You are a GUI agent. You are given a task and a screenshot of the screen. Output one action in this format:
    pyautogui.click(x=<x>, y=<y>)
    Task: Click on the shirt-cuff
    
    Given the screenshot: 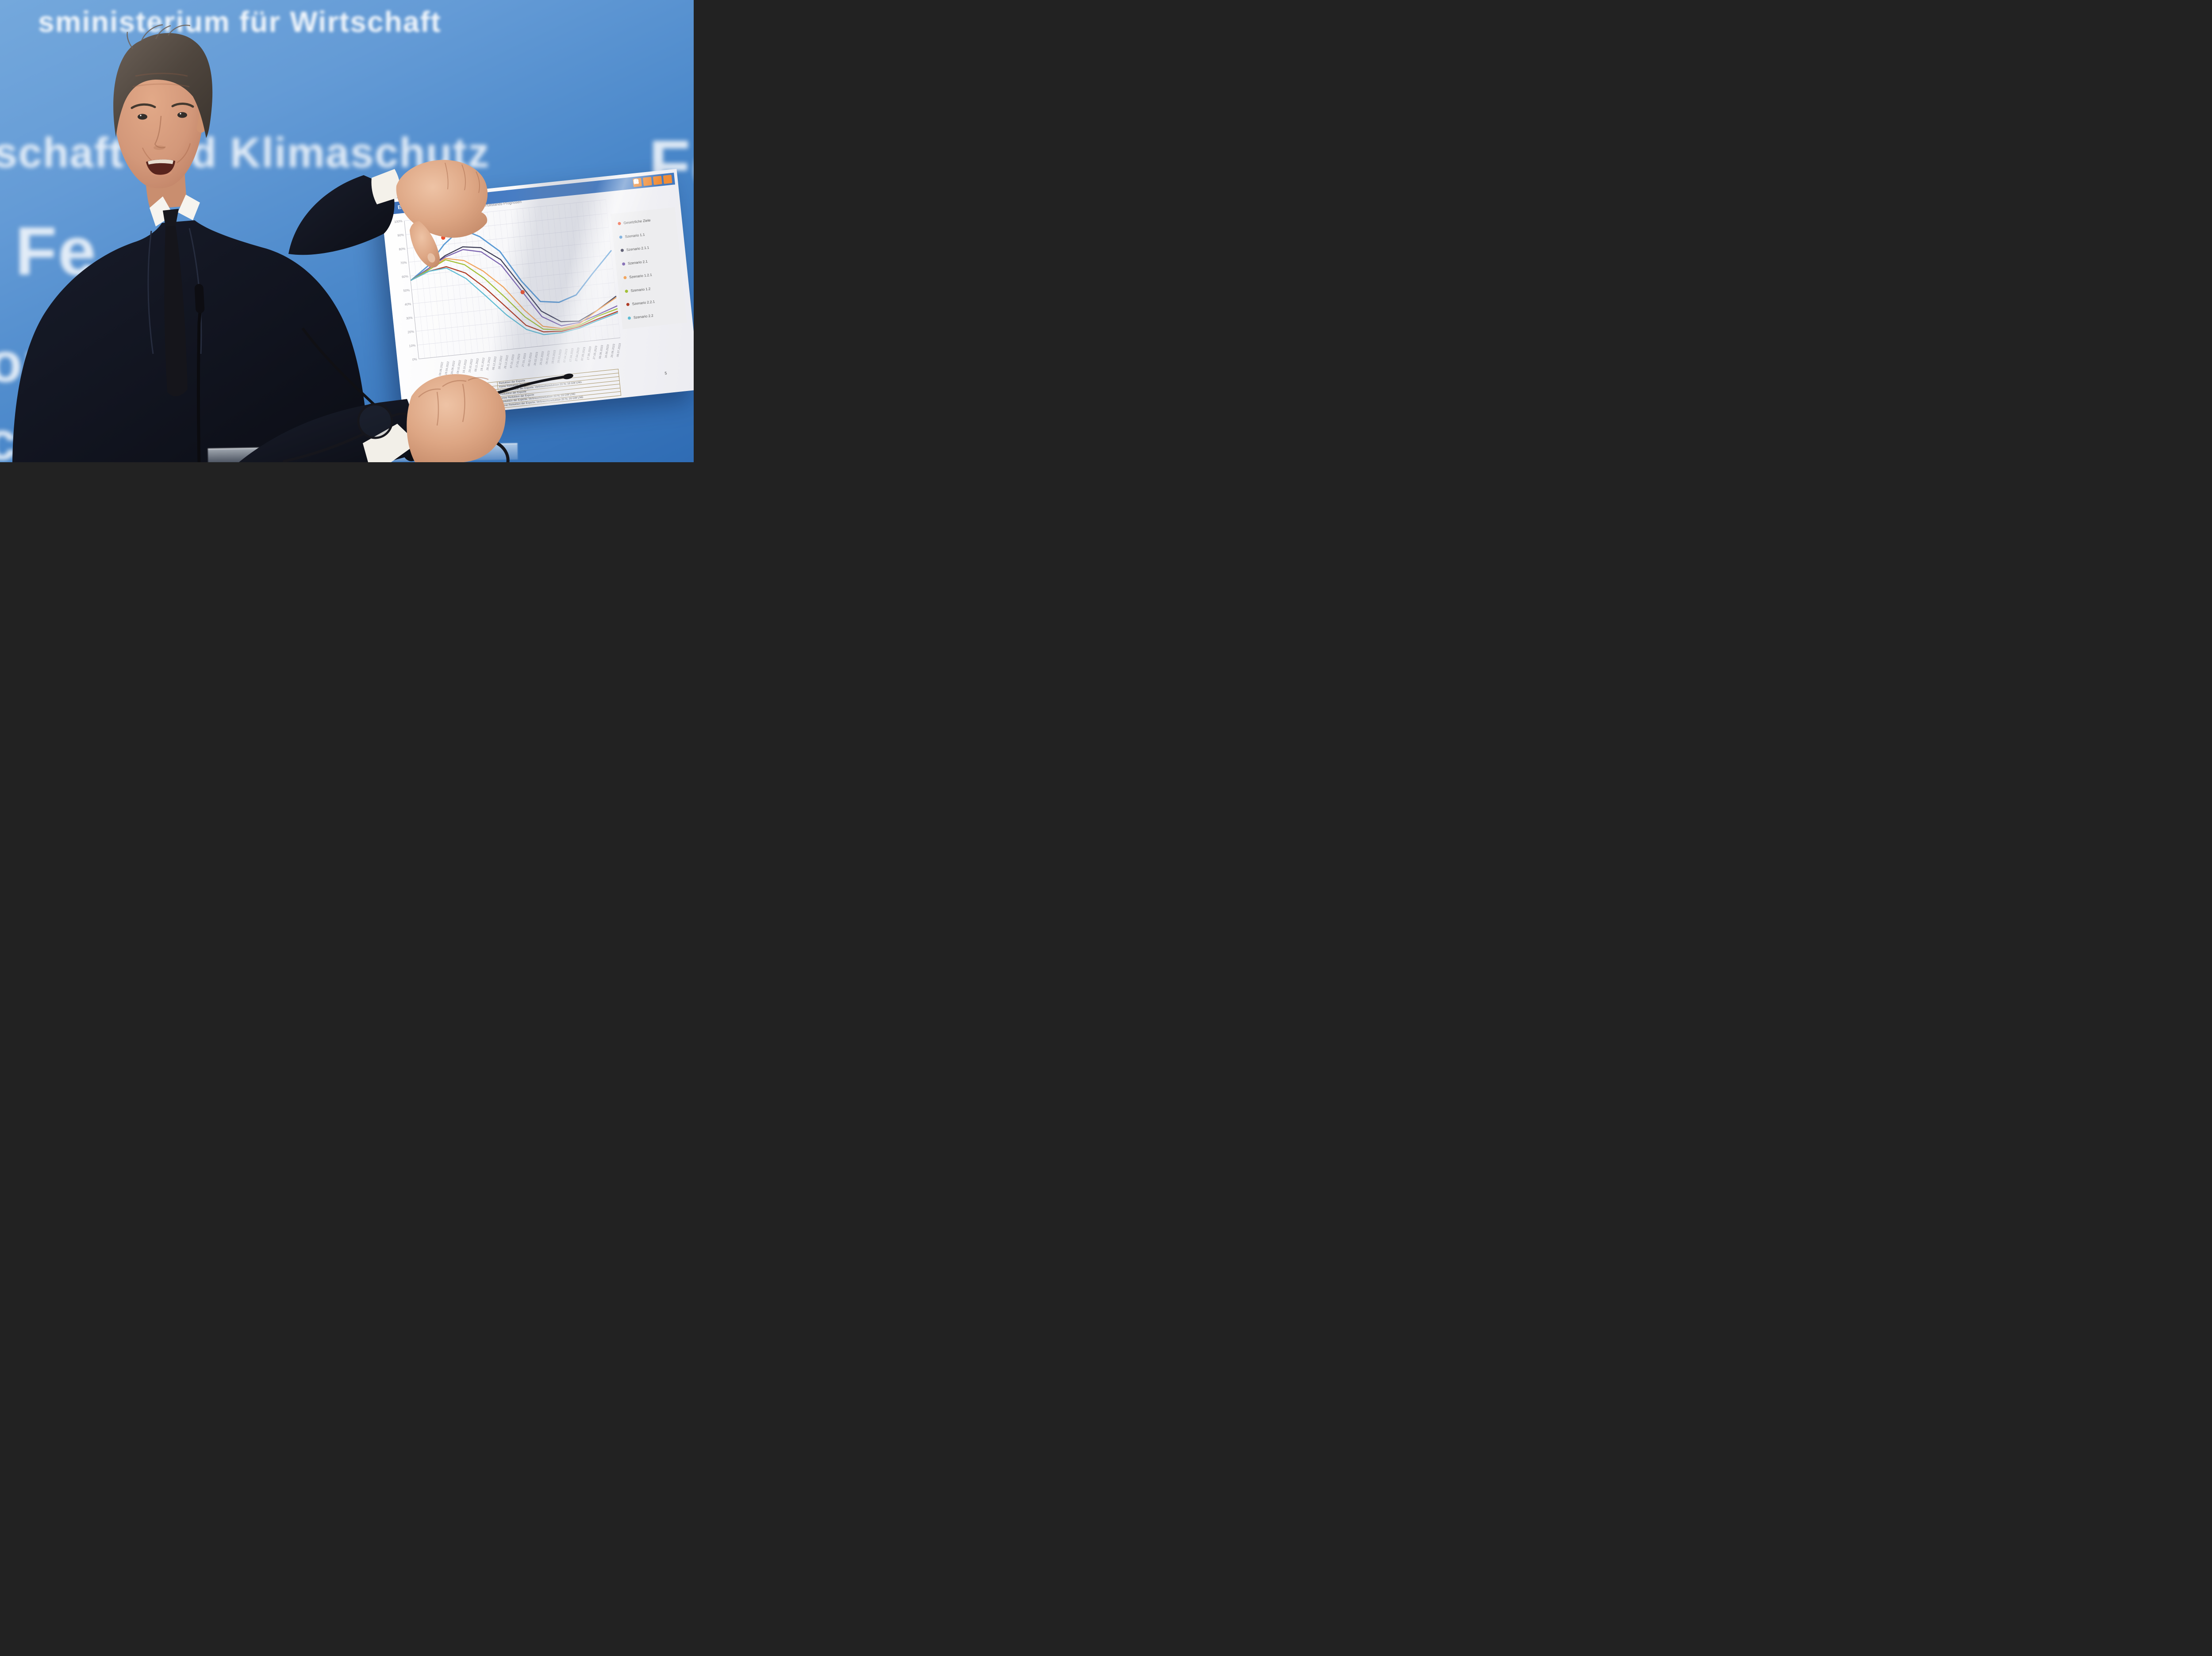 What is the action you would take?
    pyautogui.click(x=386, y=186)
    